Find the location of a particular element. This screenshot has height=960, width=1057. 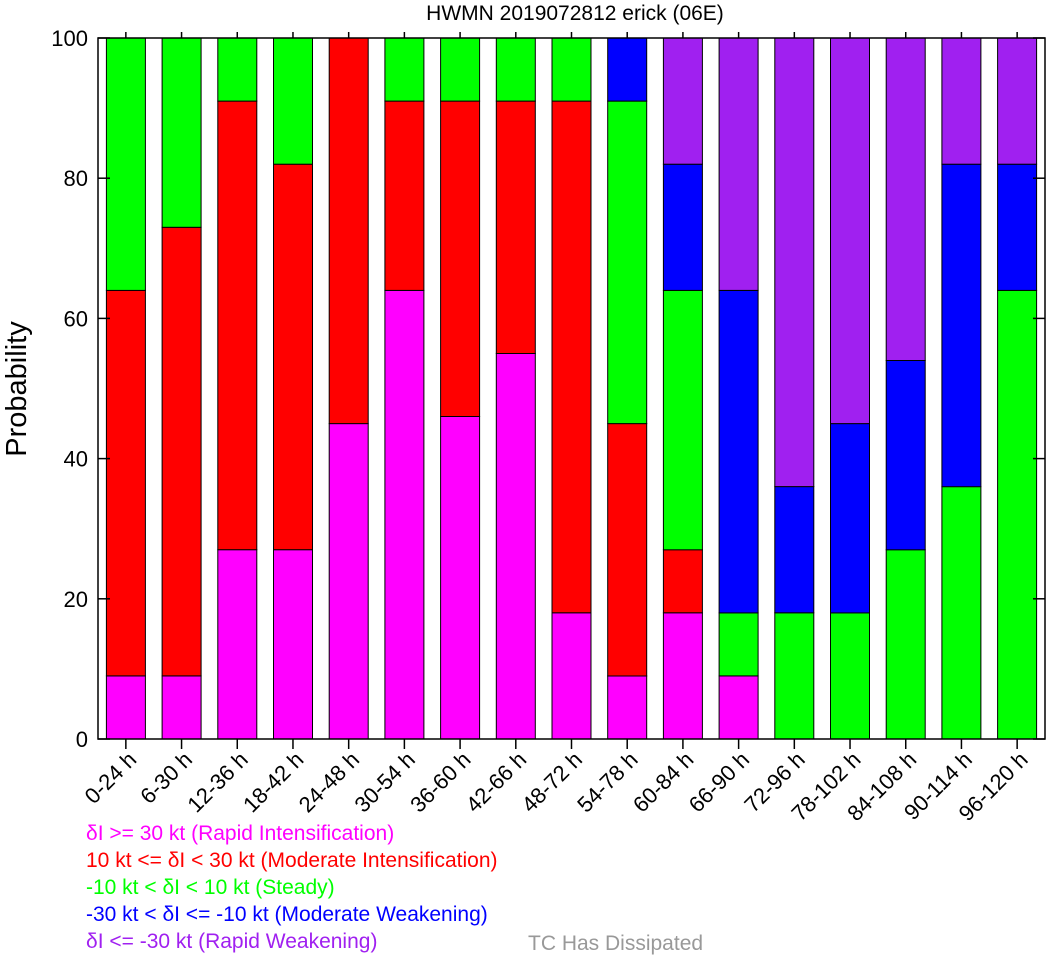

x-tick-label: 48-72 h is located at coordinates (552, 782).